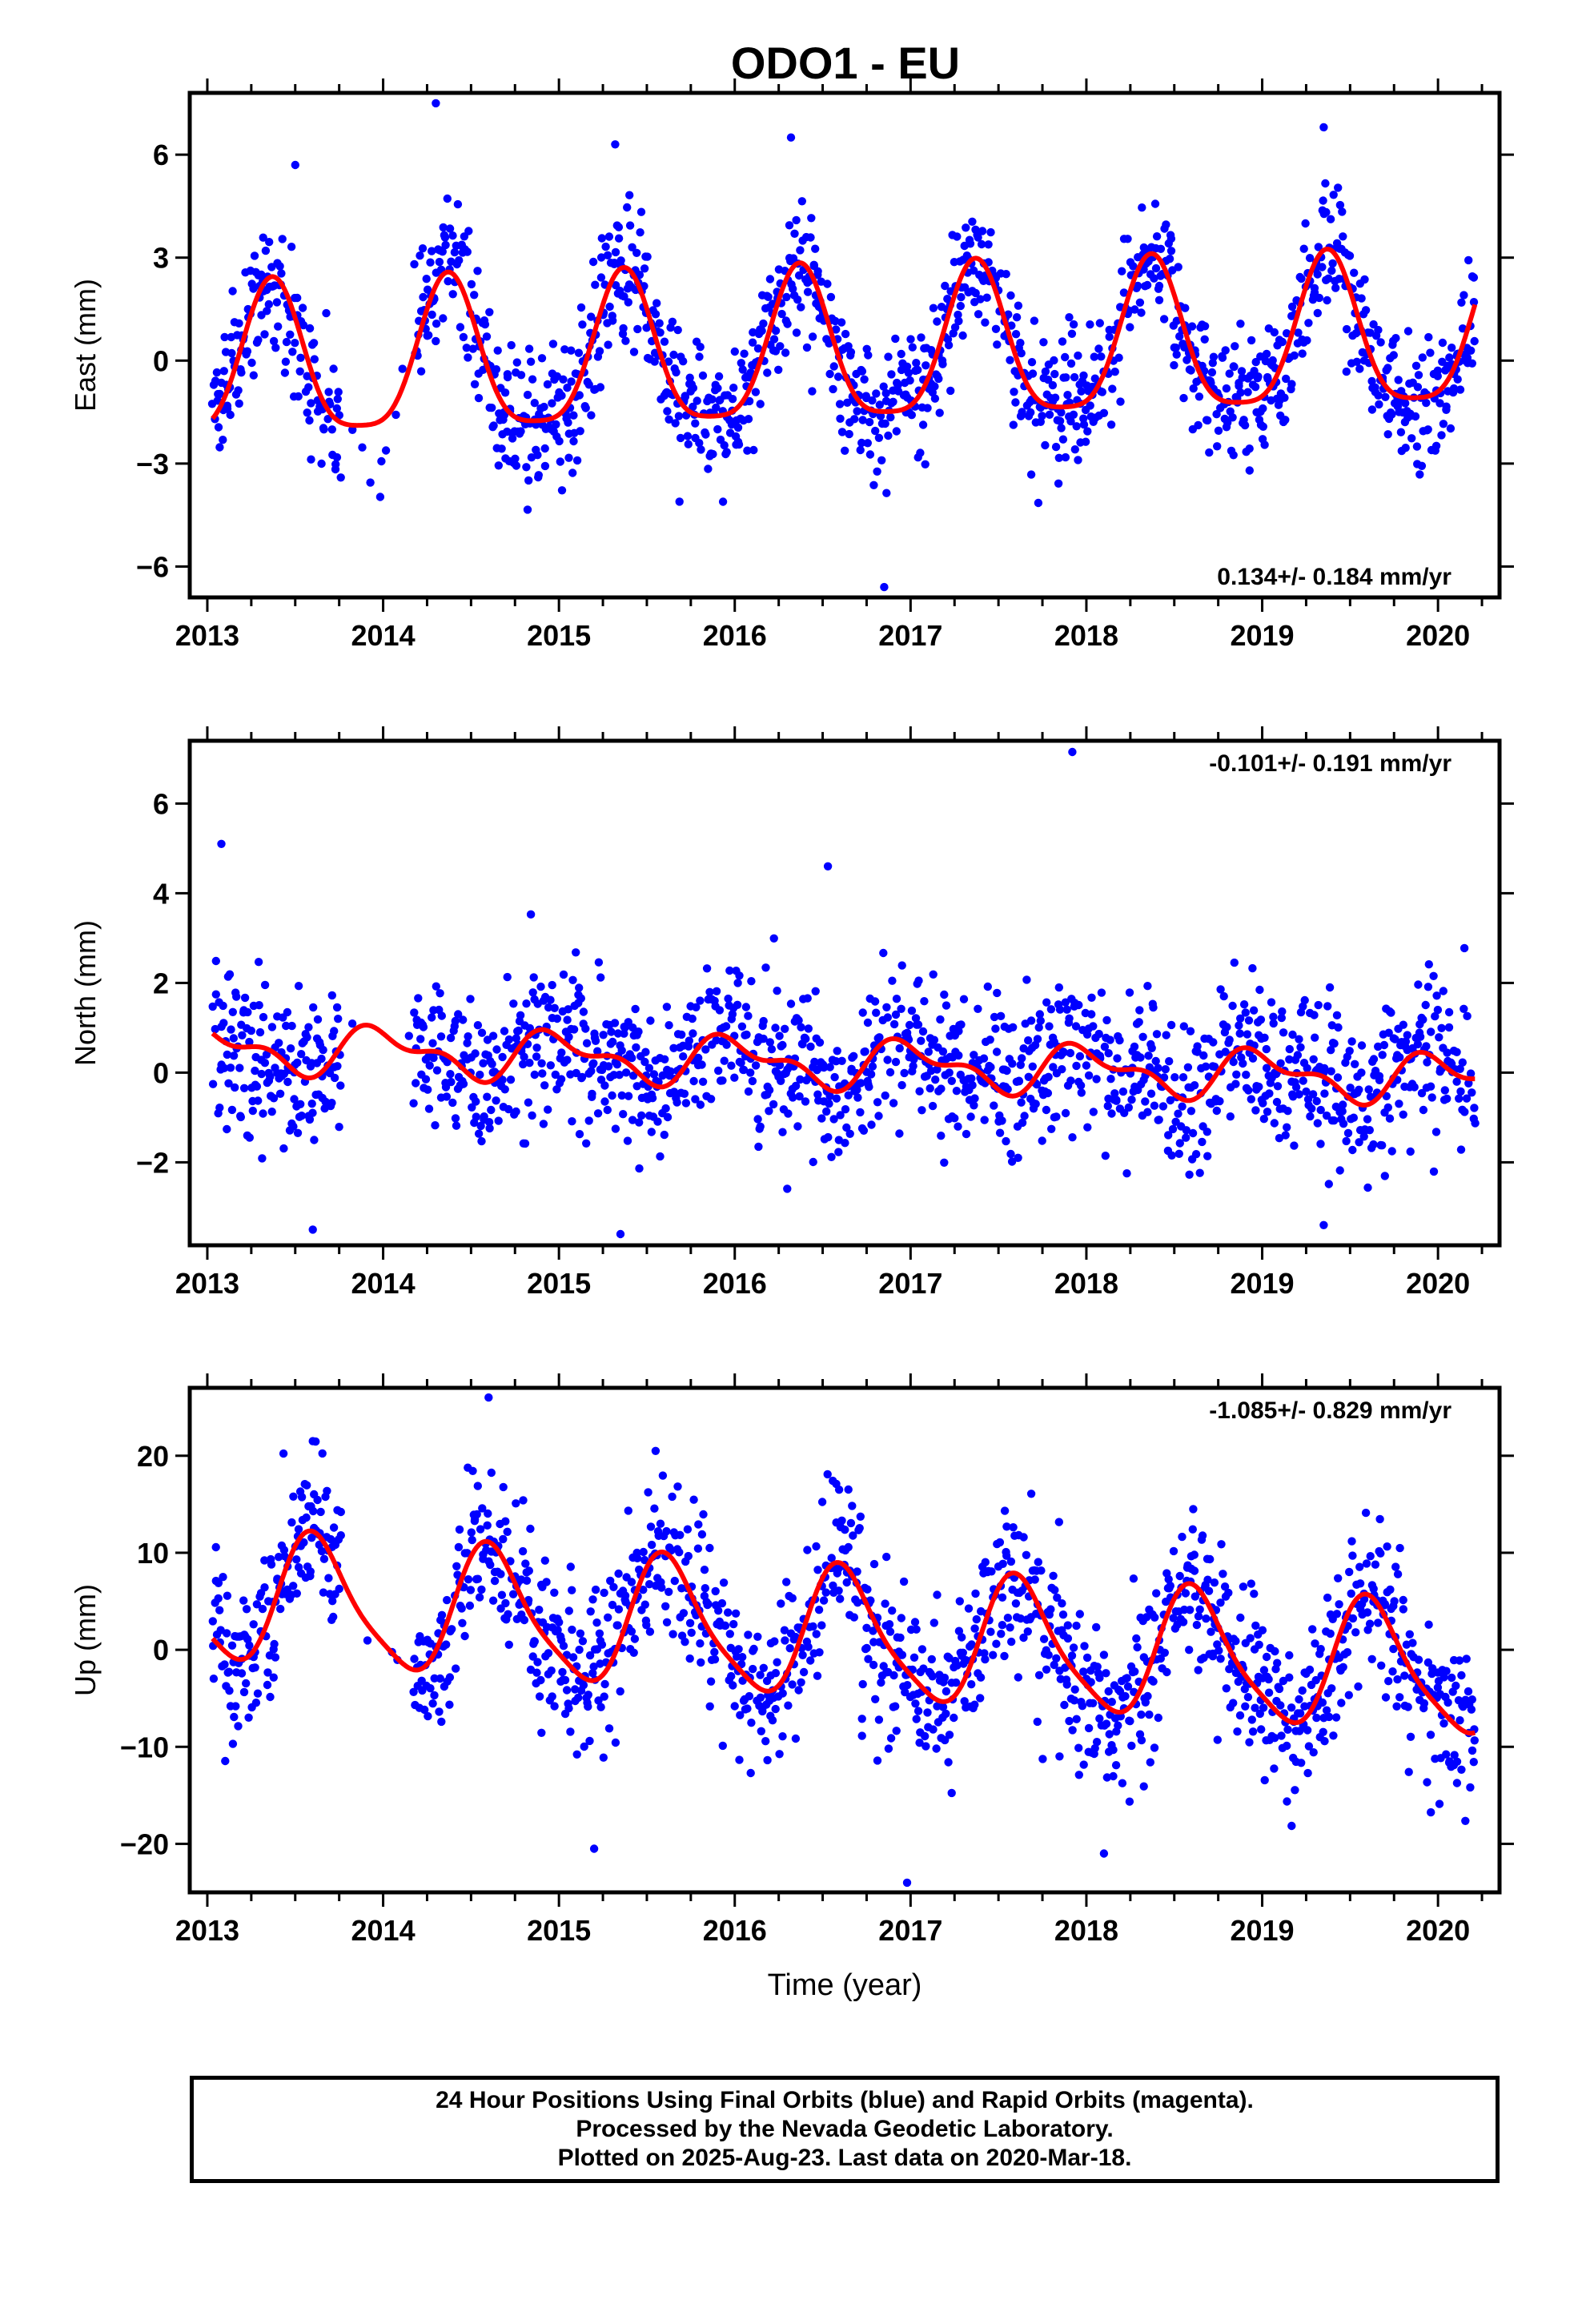 Image resolution: width=1582 pixels, height=2324 pixels. Describe the element at coordinates (144, 1747) in the screenshot. I see `y-tick-label: −10` at that location.